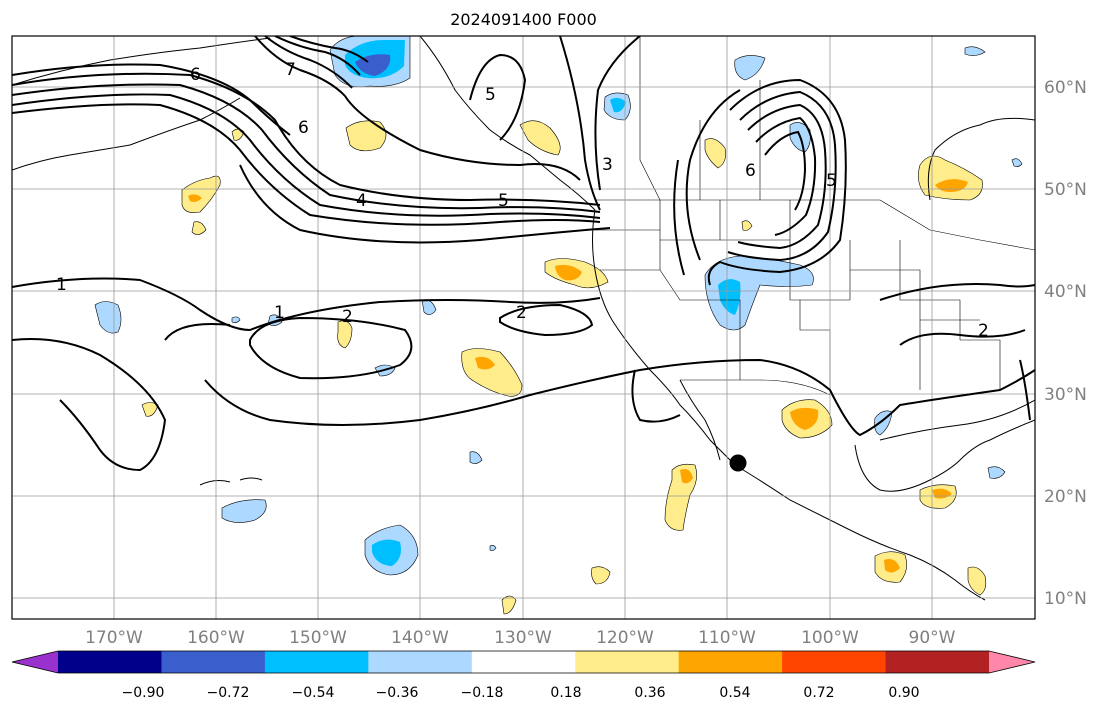 The width and height of the screenshot is (1105, 712). What do you see at coordinates (565, 693) in the screenshot?
I see `colorbar-tick-label: 0.18` at bounding box center [565, 693].